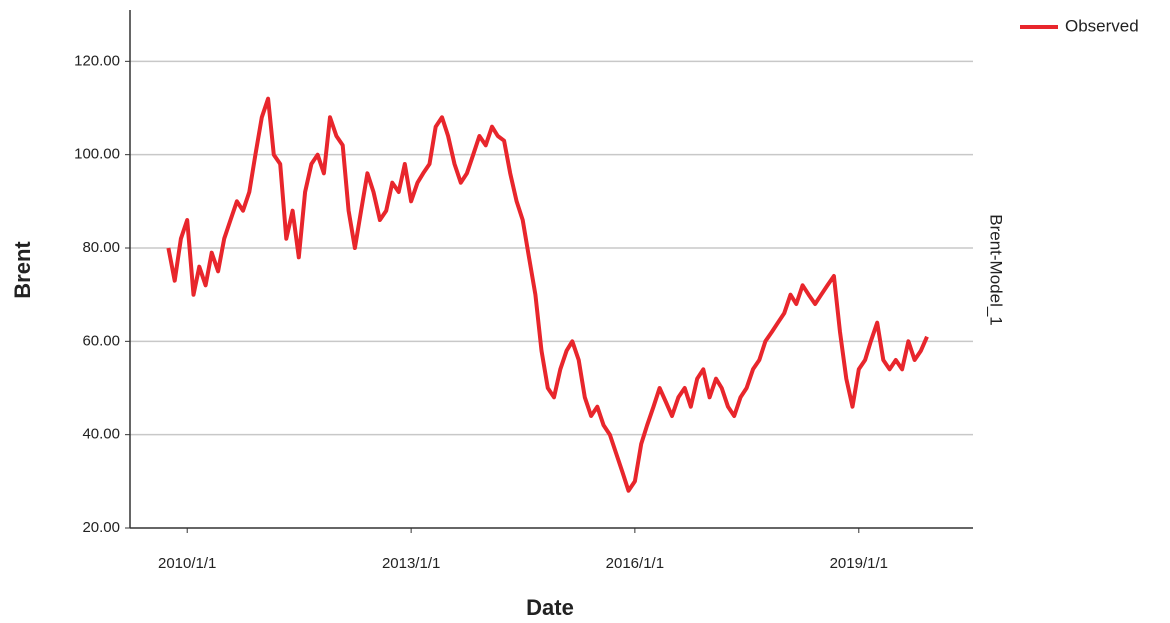 This screenshot has height=623, width=1170. What do you see at coordinates (101, 434) in the screenshot?
I see `y-tick-label: 40.00` at bounding box center [101, 434].